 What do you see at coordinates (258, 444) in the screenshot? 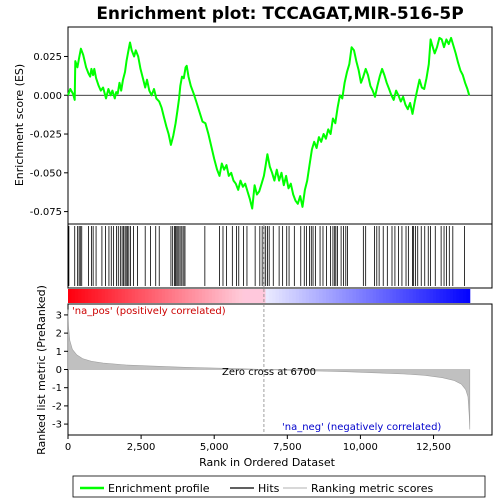
I see `x-axis-ticks: 0 2,500 5,000 7,500 10,000 12,500` at bounding box center [258, 444].